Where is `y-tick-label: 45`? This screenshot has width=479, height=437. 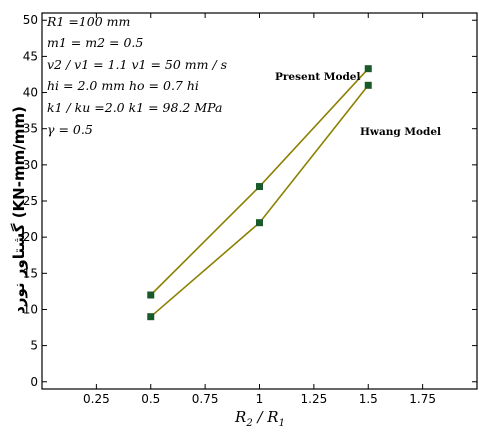
y-tick-label: 45 is located at coordinates (30, 56).